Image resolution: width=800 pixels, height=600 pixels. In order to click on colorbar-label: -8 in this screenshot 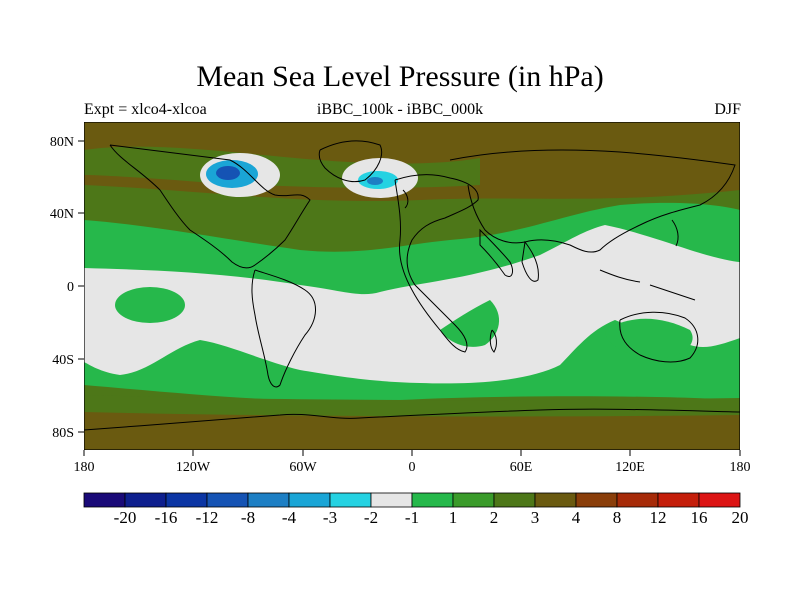, I will do `click(248, 517)`.